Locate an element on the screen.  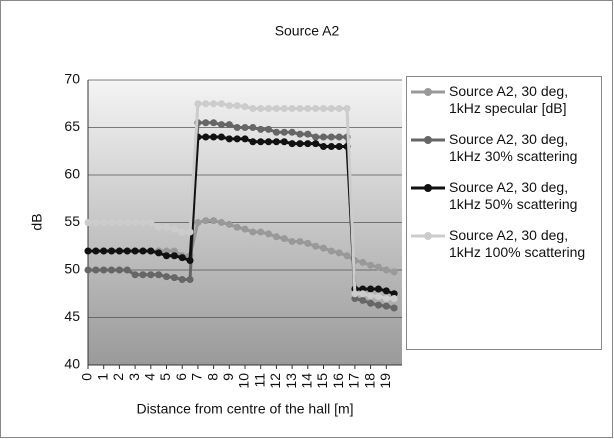
y-tick-label: 50 is located at coordinates (72, 269).